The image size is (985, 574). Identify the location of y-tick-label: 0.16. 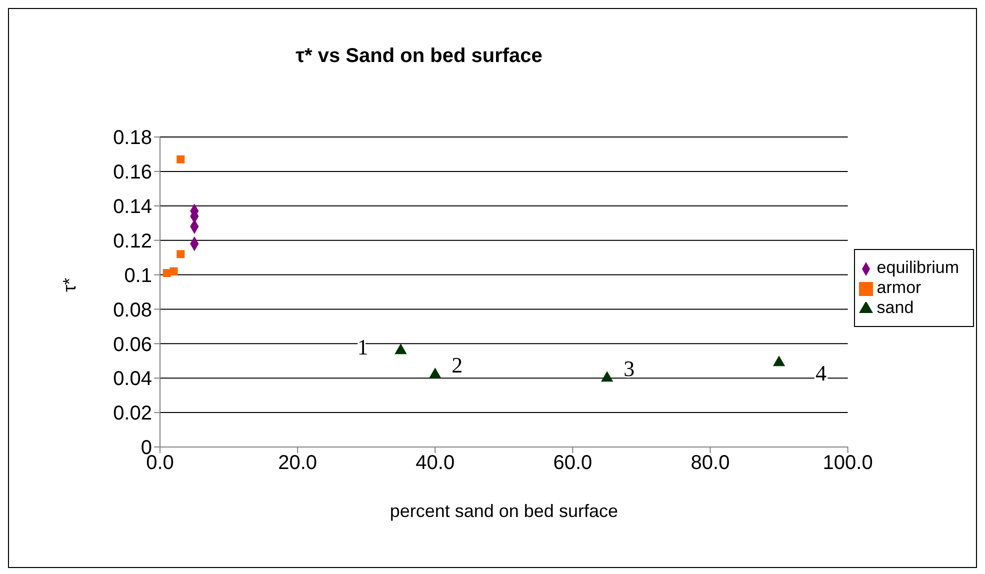
(132, 173).